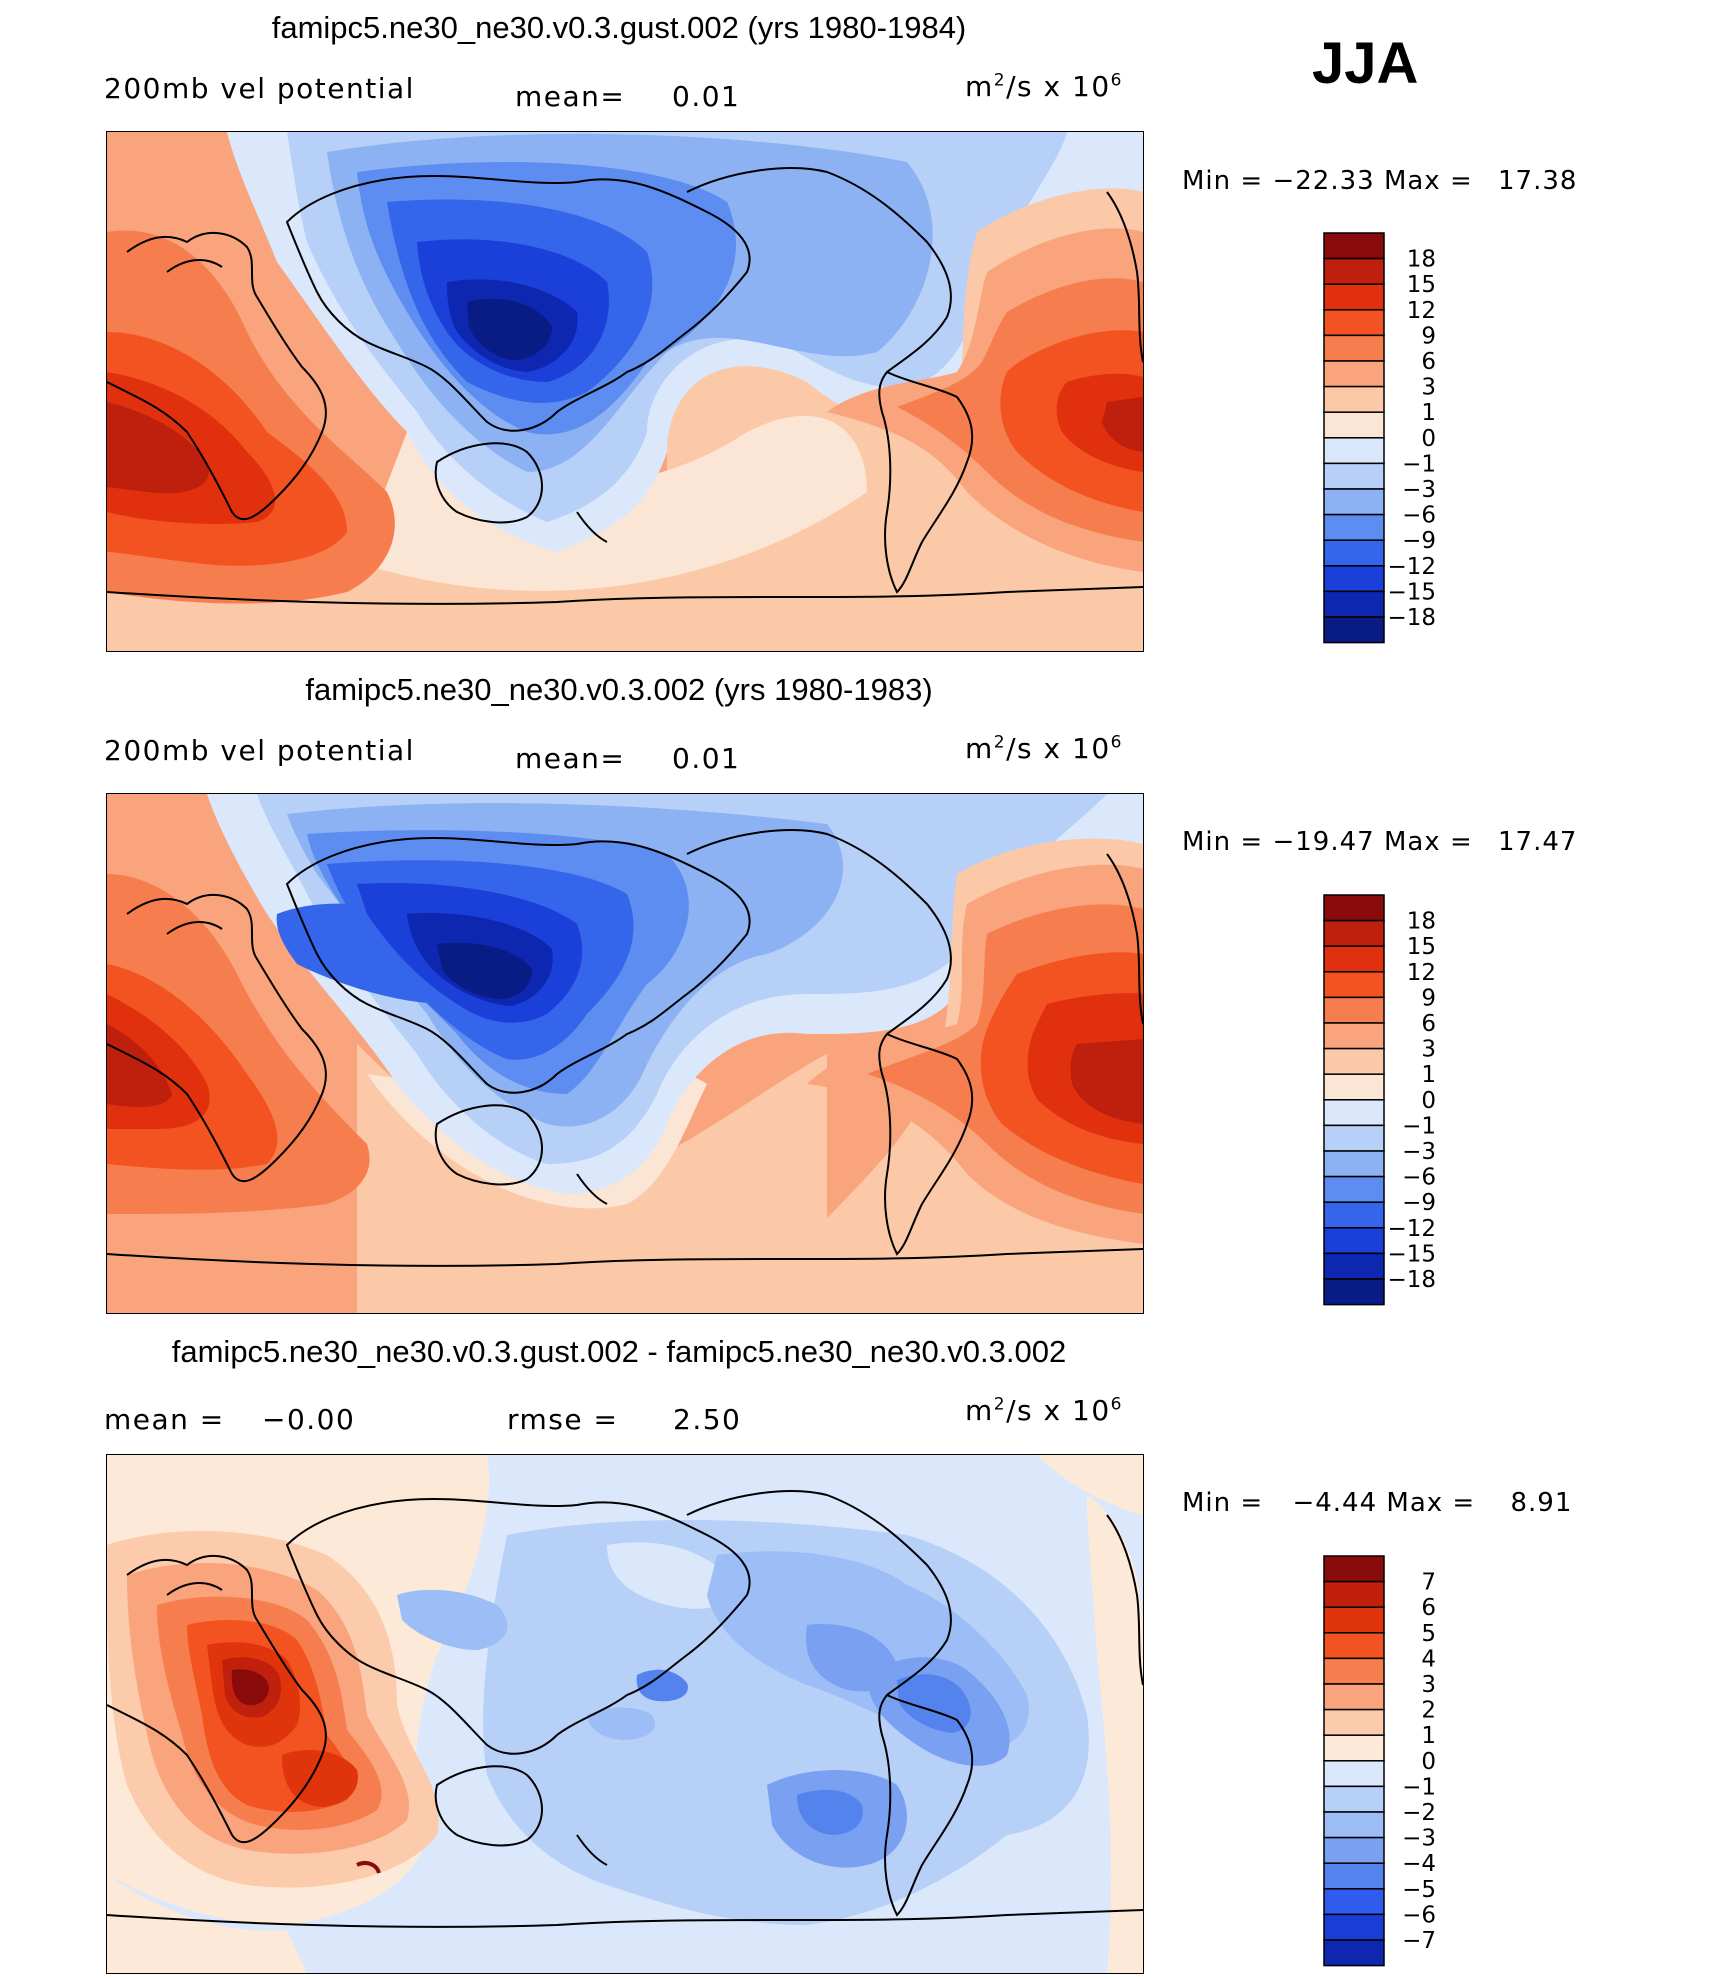  Describe the element at coordinates (1223, 181) in the screenshot. I see `panel1-min-label: Min =` at that location.